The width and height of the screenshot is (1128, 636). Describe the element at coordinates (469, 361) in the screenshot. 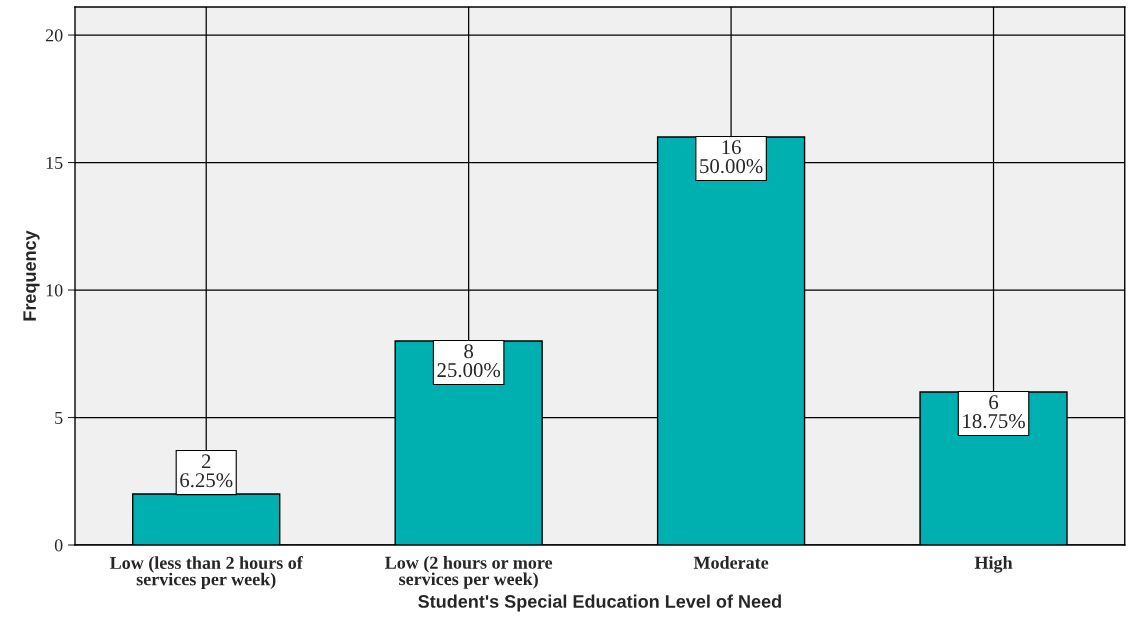

I see `data-label: 8 25.00%` at that location.